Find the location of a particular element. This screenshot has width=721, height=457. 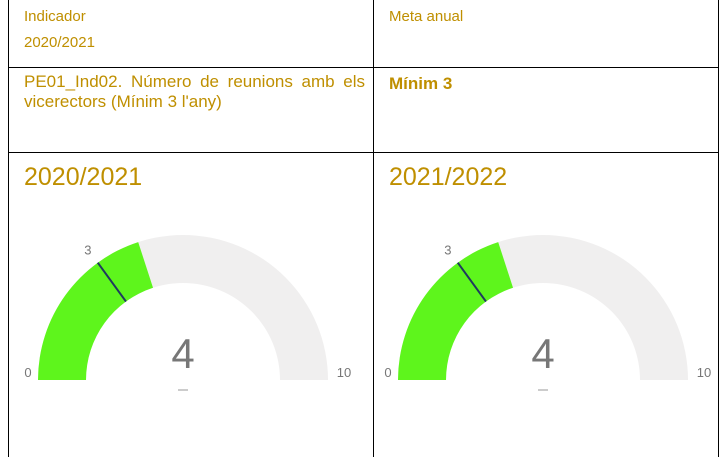

gauge-title: 2020/2021 is located at coordinates (83, 177).